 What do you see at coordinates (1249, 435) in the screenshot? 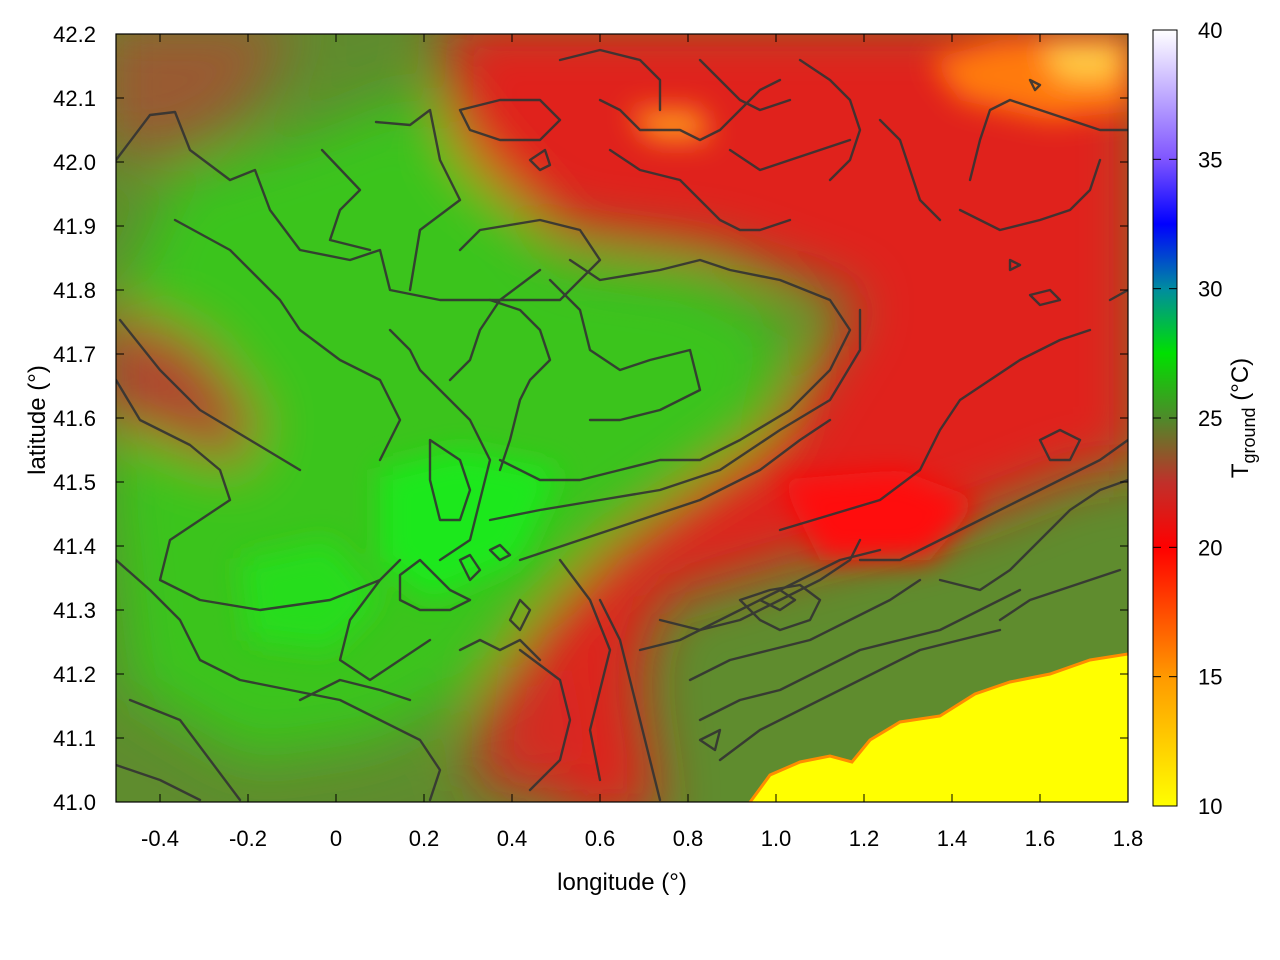
I see `colorbar-label-sub: ground` at bounding box center [1249, 435].